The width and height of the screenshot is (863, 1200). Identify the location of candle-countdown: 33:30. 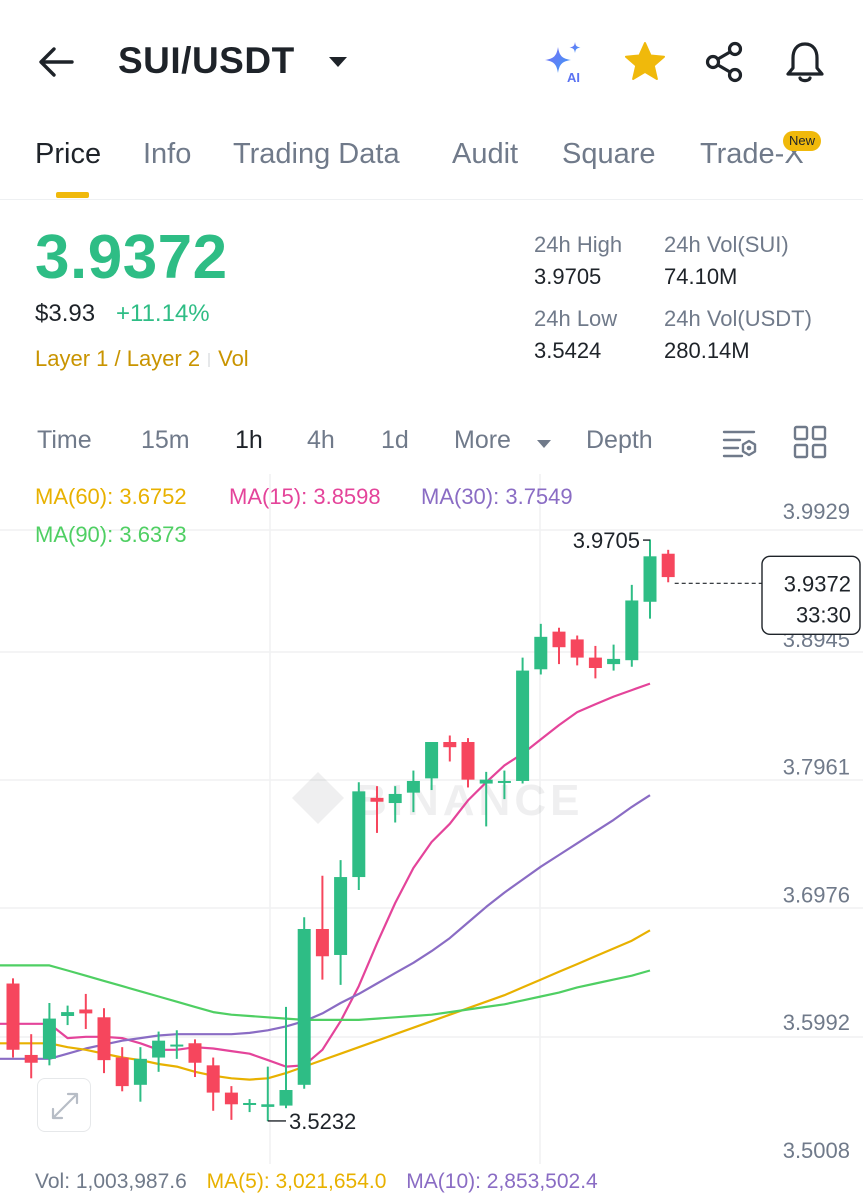
(823, 614).